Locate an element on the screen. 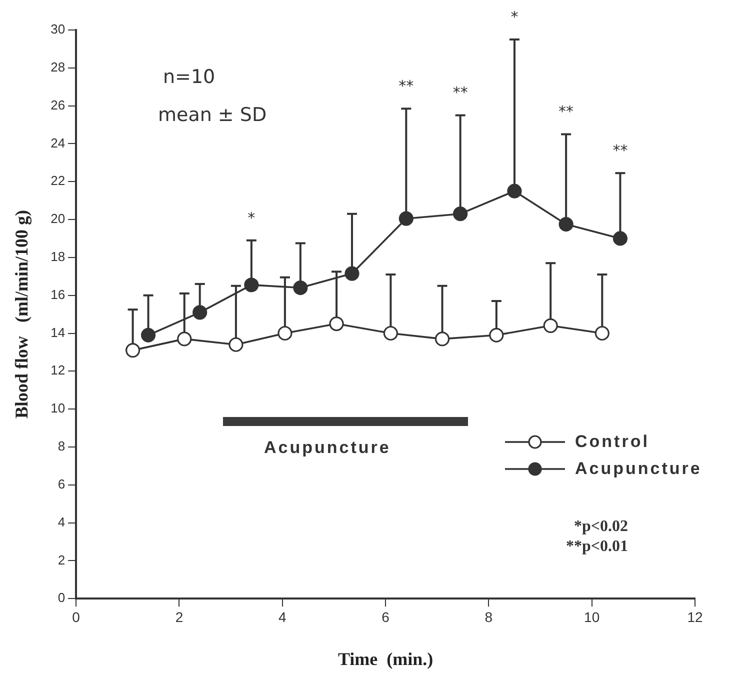 The image size is (750, 685). y-tick-label: 28 is located at coordinates (58, 66).